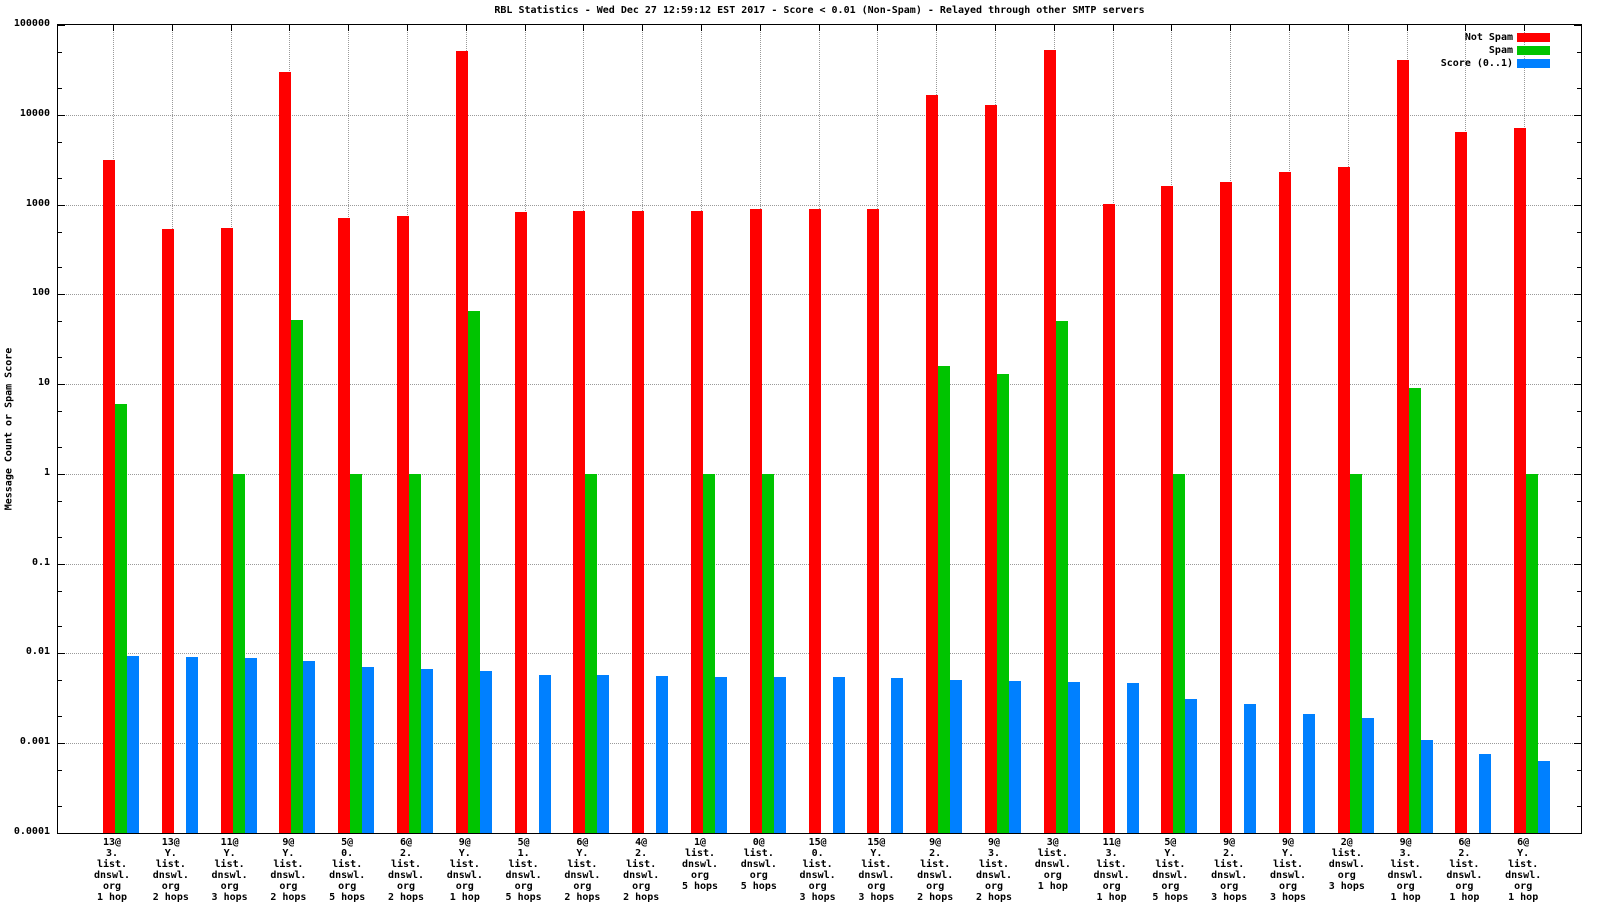  Describe the element at coordinates (229, 842) in the screenshot. I see `x-group-label-line: 11@` at that location.